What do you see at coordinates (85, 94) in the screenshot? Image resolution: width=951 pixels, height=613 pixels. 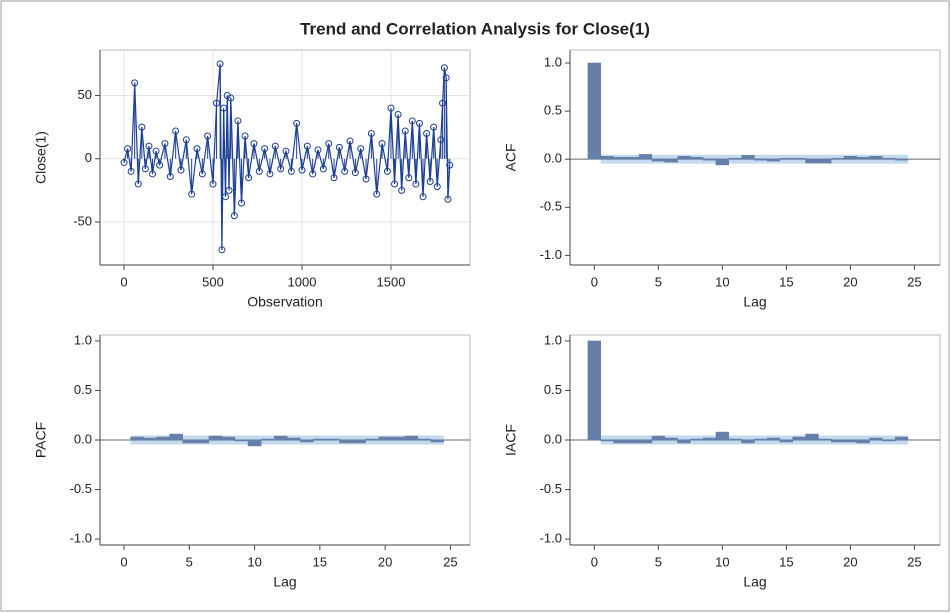 I see `y-tick-label: 50` at bounding box center [85, 94].